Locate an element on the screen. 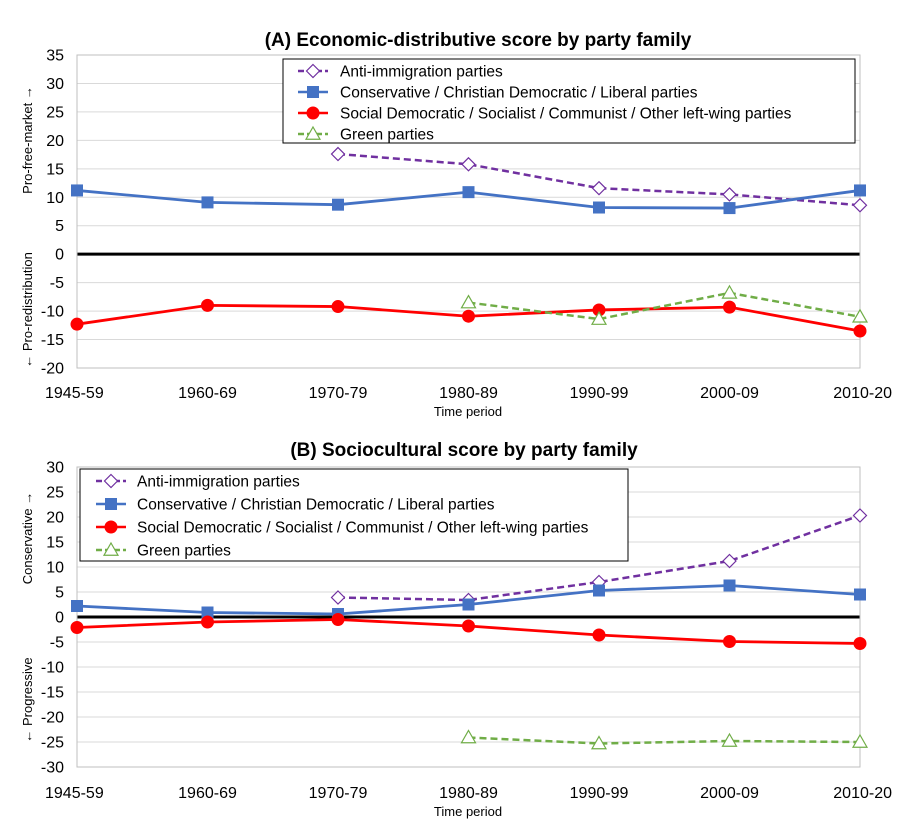 The width and height of the screenshot is (902, 826). legend-marker-cons-a is located at coordinates (313, 92).